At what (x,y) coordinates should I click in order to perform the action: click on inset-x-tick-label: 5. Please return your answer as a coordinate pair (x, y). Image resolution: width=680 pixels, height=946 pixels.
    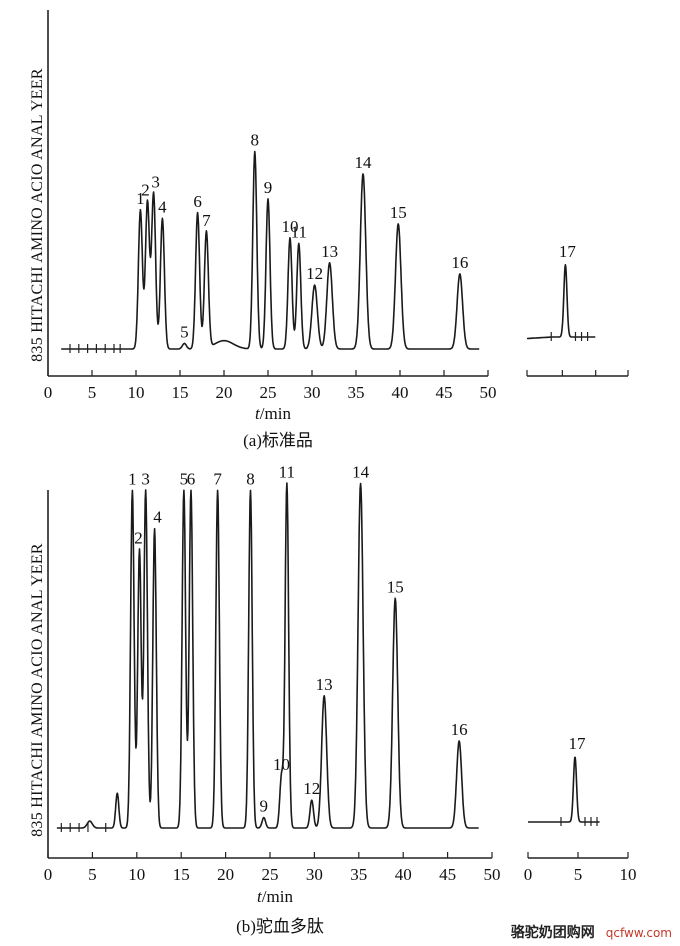
    Looking at the image, I should click on (578, 874).